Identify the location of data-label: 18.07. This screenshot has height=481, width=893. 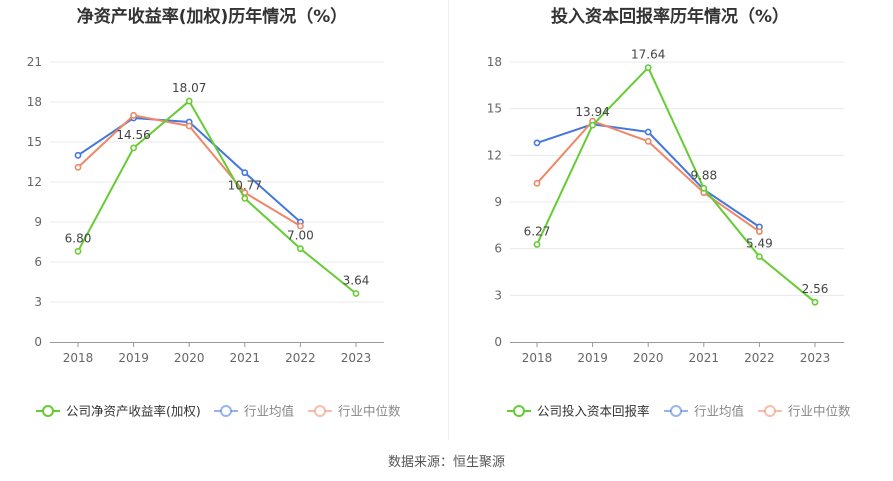
(189, 88).